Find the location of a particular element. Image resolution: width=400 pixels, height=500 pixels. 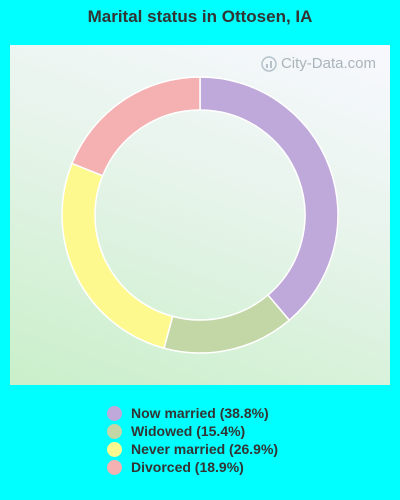

watermark: City-Data.com is located at coordinates (318, 63).